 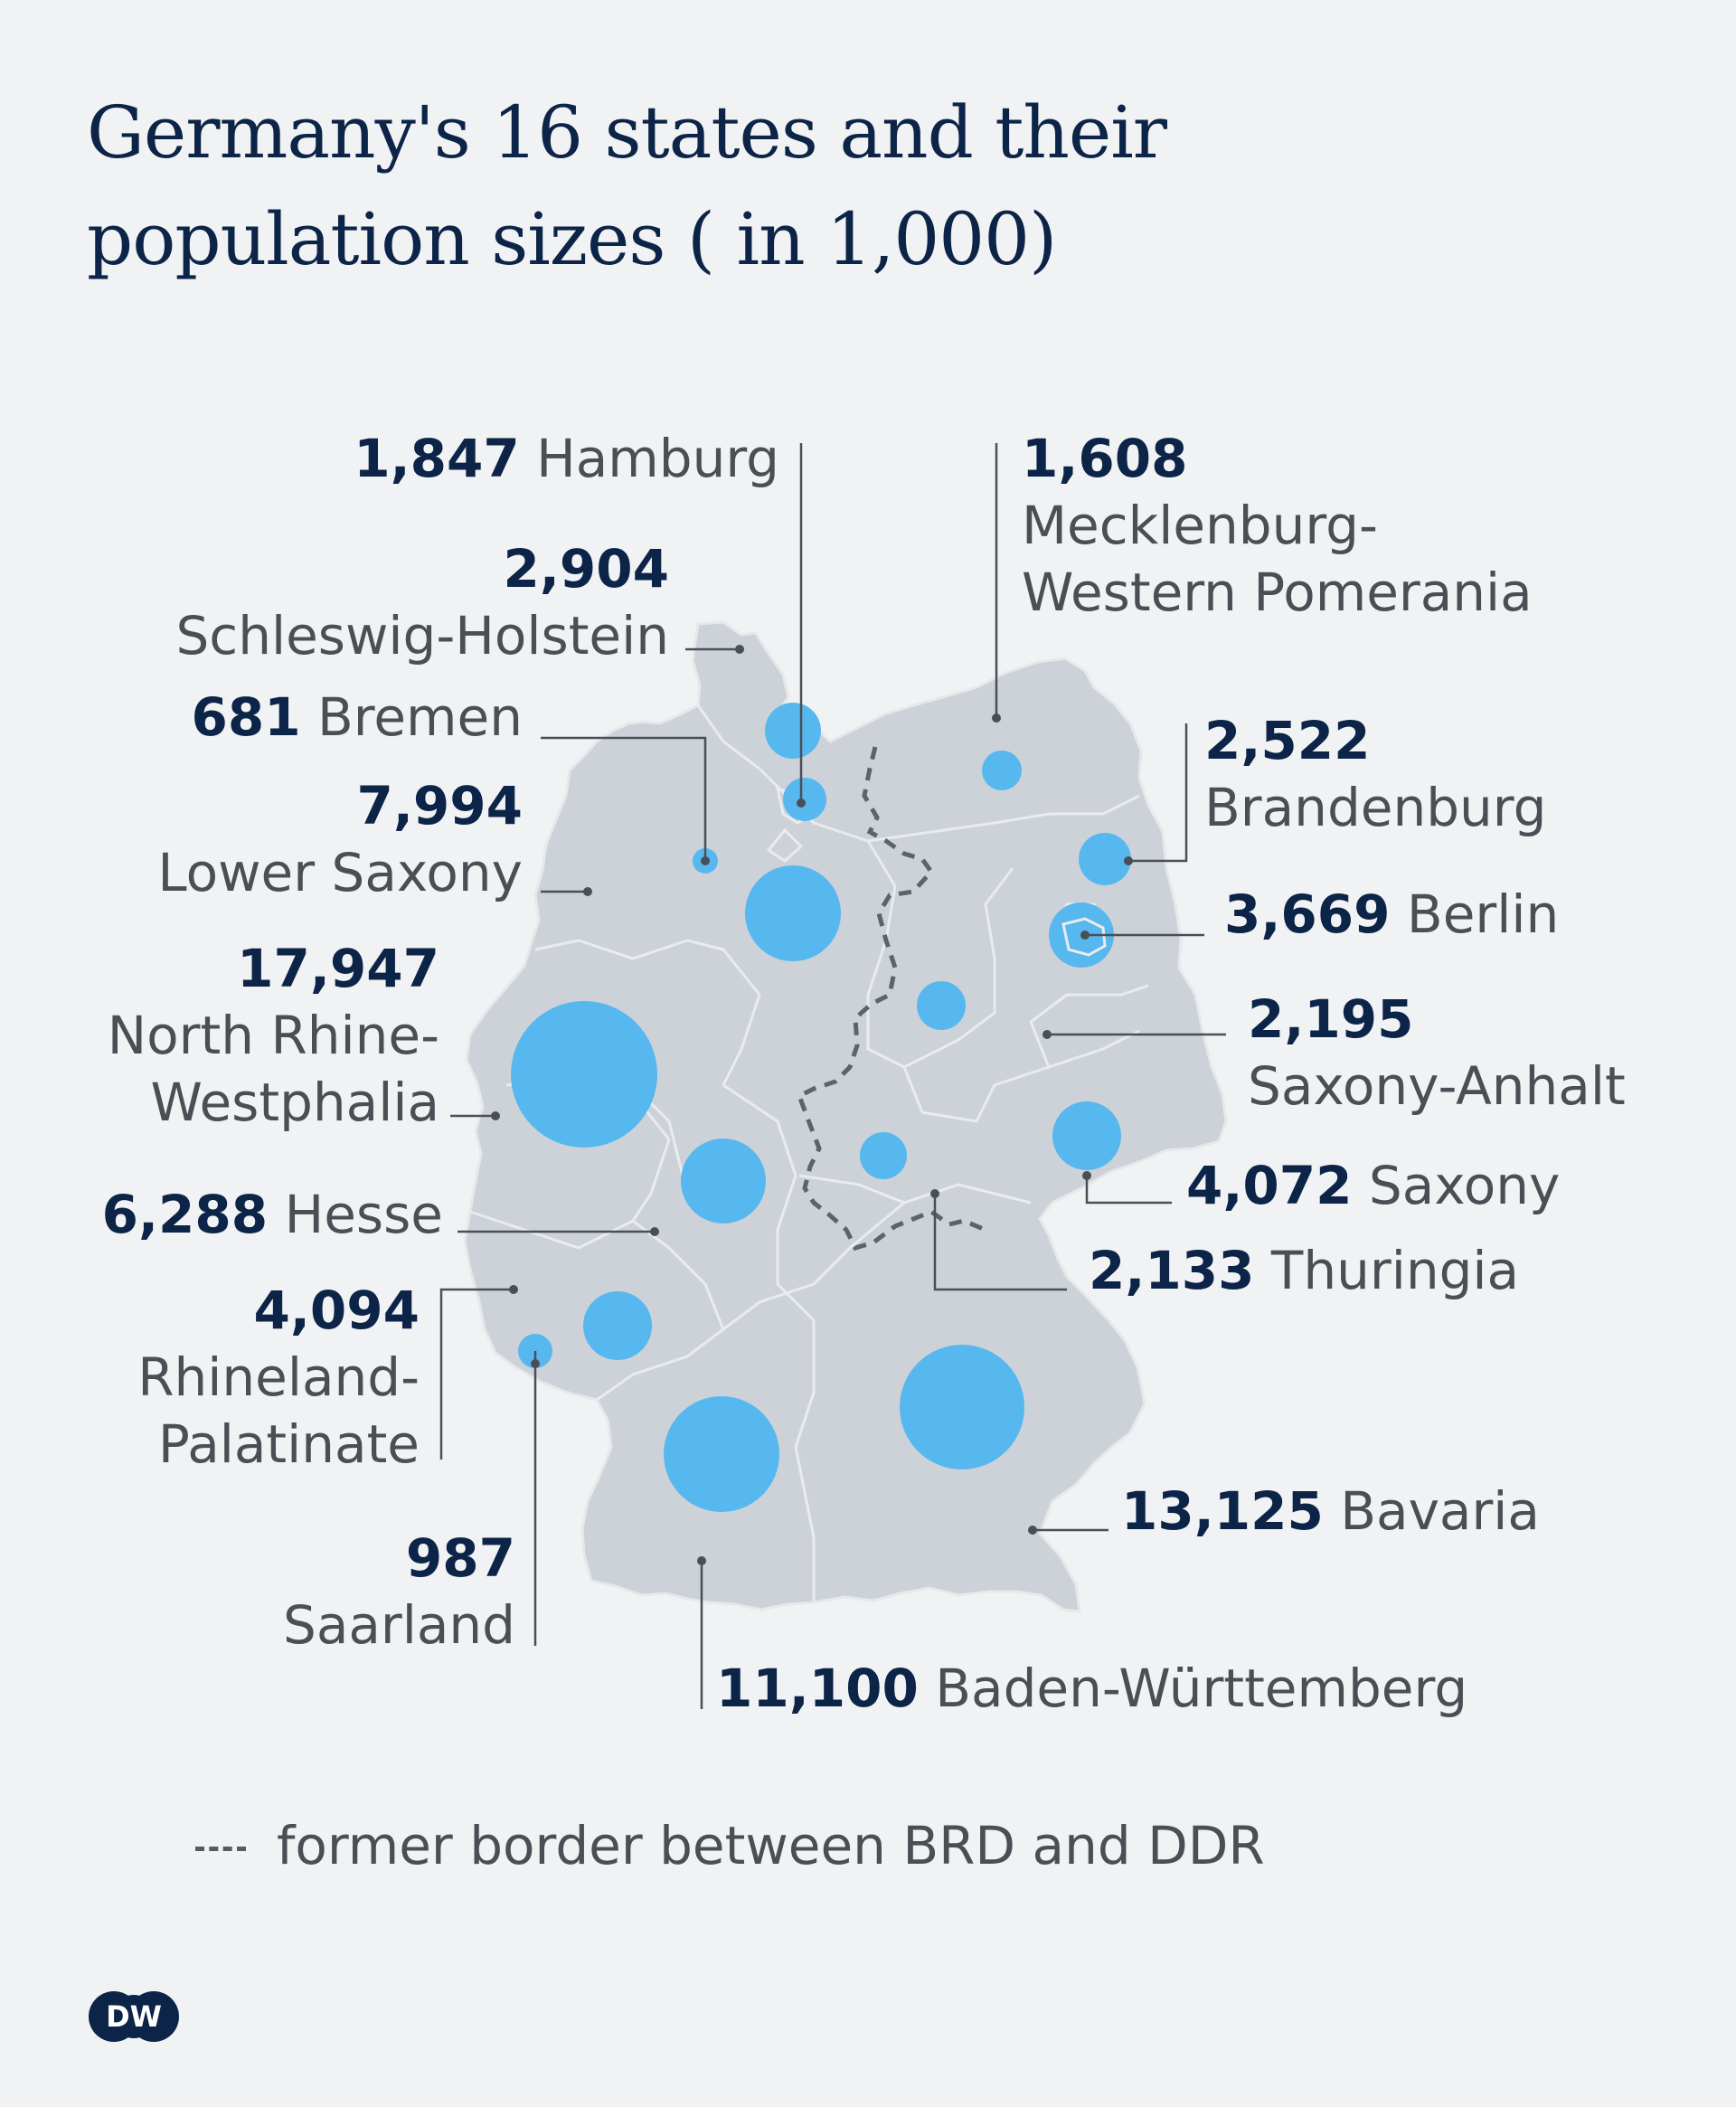 I want to click on bubble-schleswig-holstein, so click(x=793, y=731).